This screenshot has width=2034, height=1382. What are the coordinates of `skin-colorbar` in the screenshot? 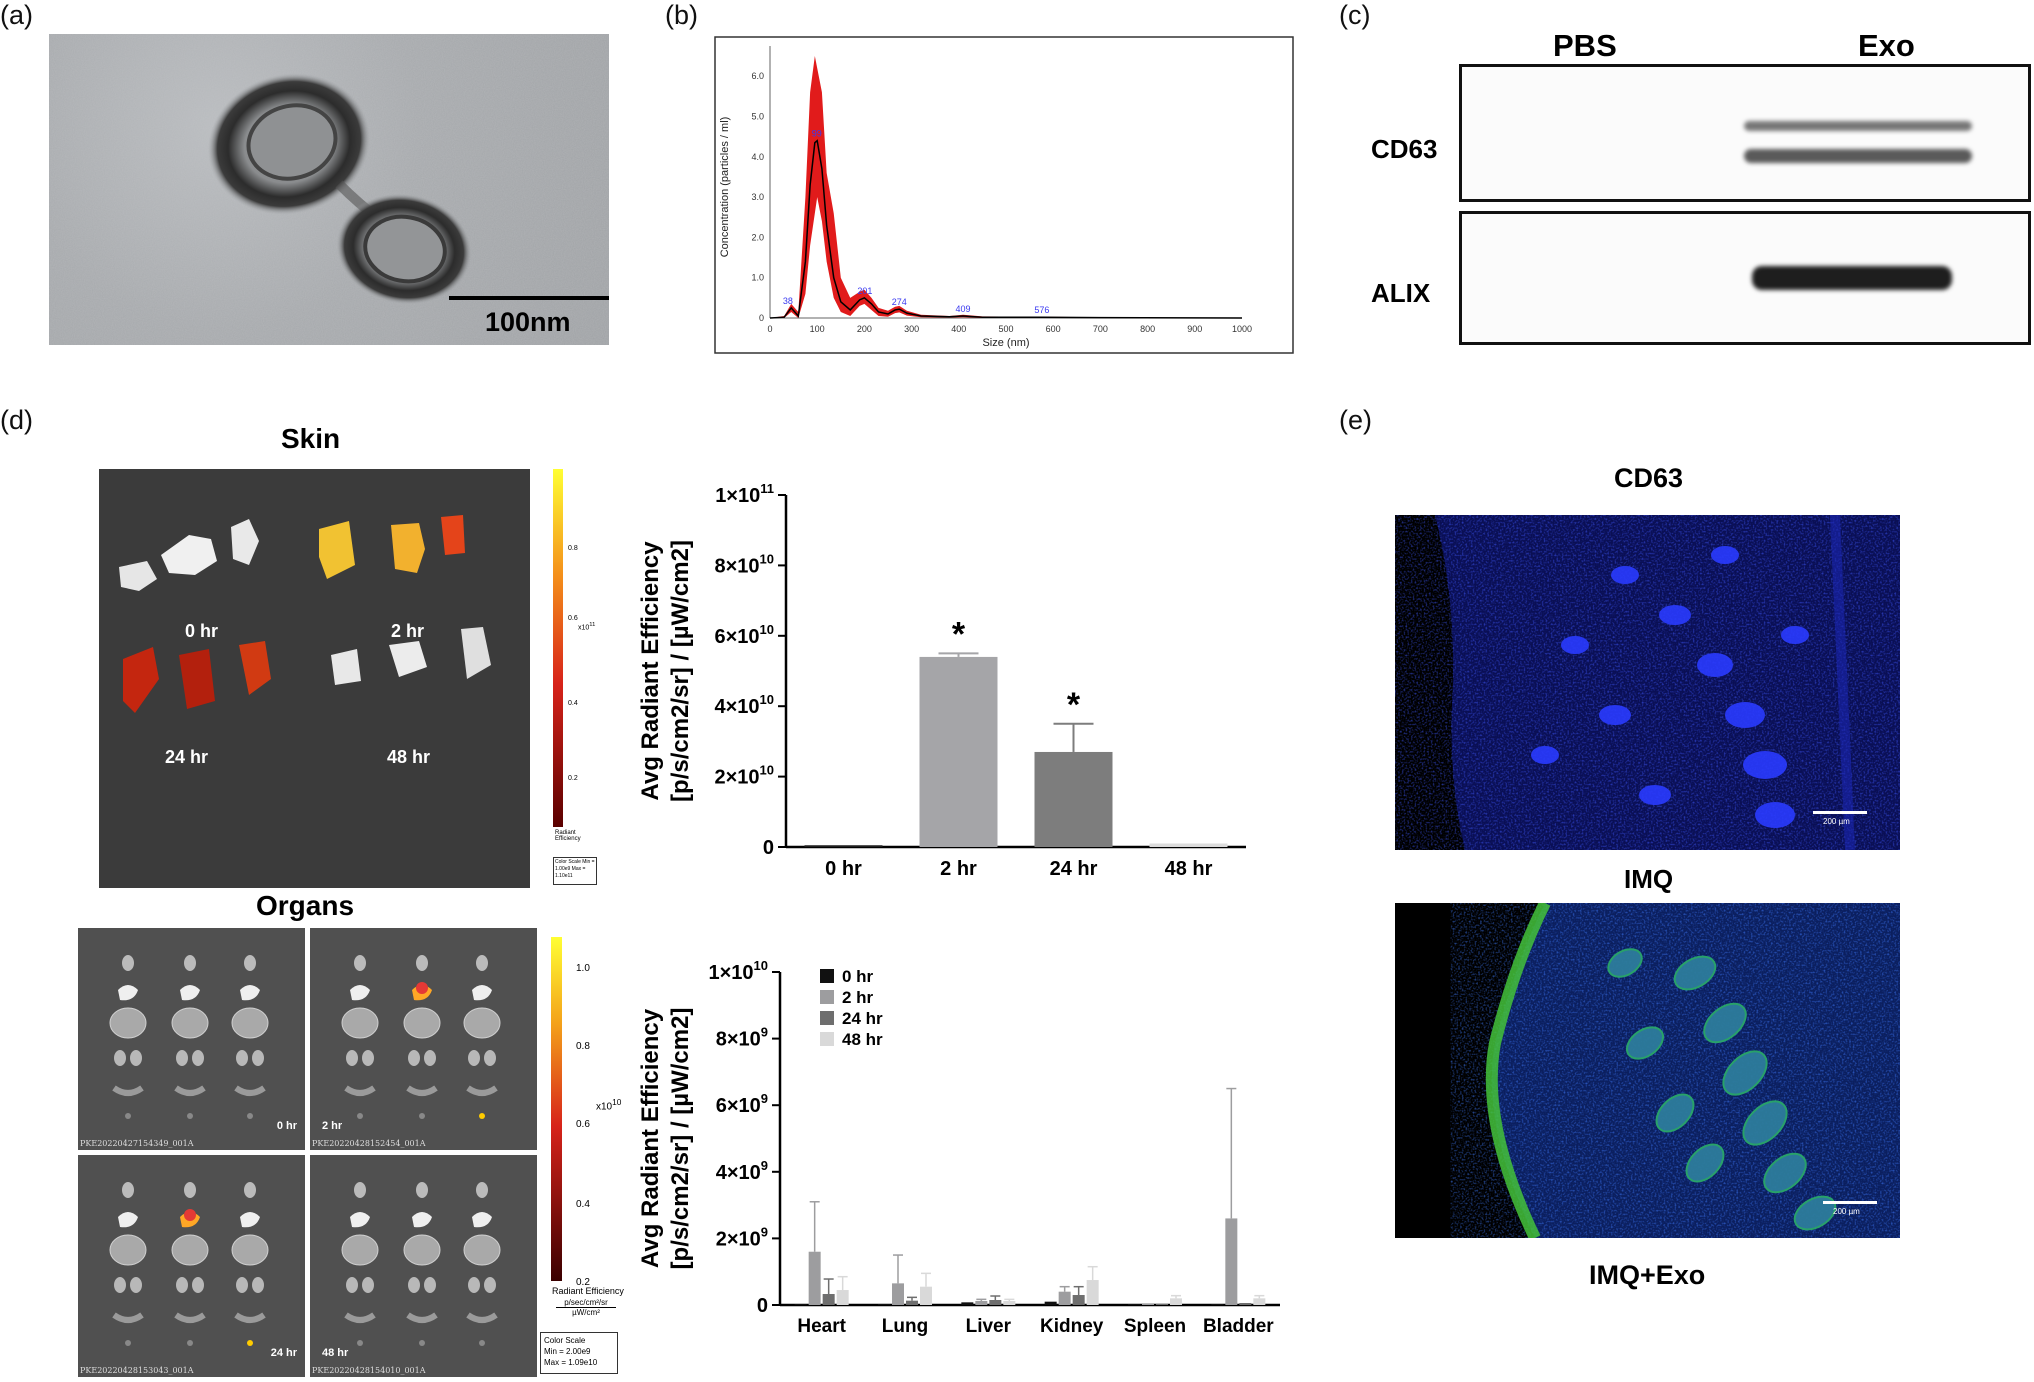 It's located at (558, 648).